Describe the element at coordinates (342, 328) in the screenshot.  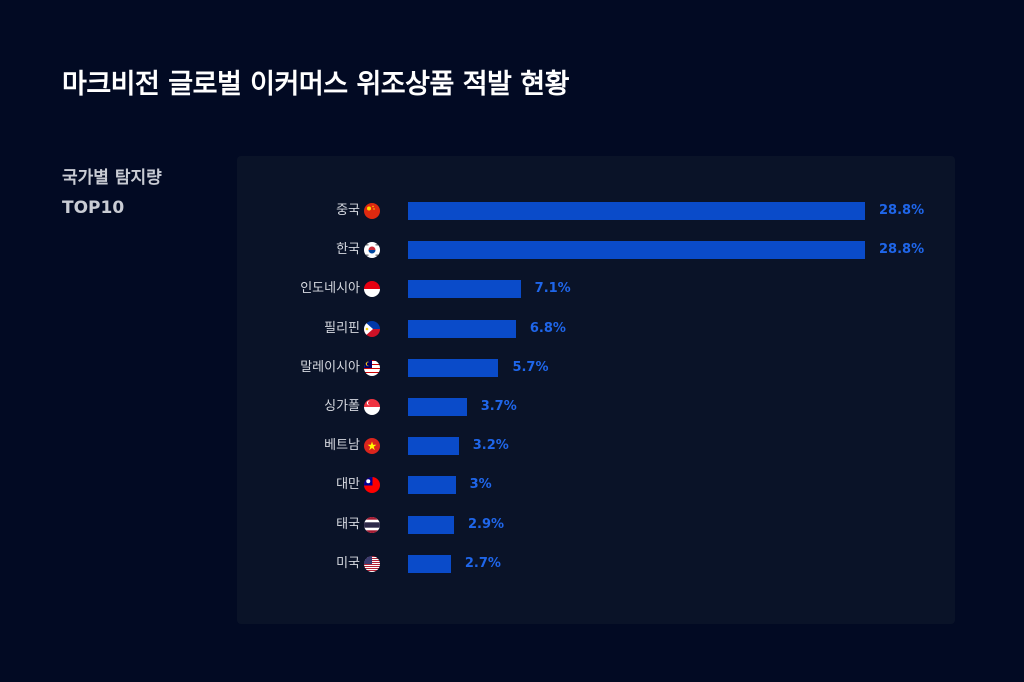
I see `category-label: 필리핀` at that location.